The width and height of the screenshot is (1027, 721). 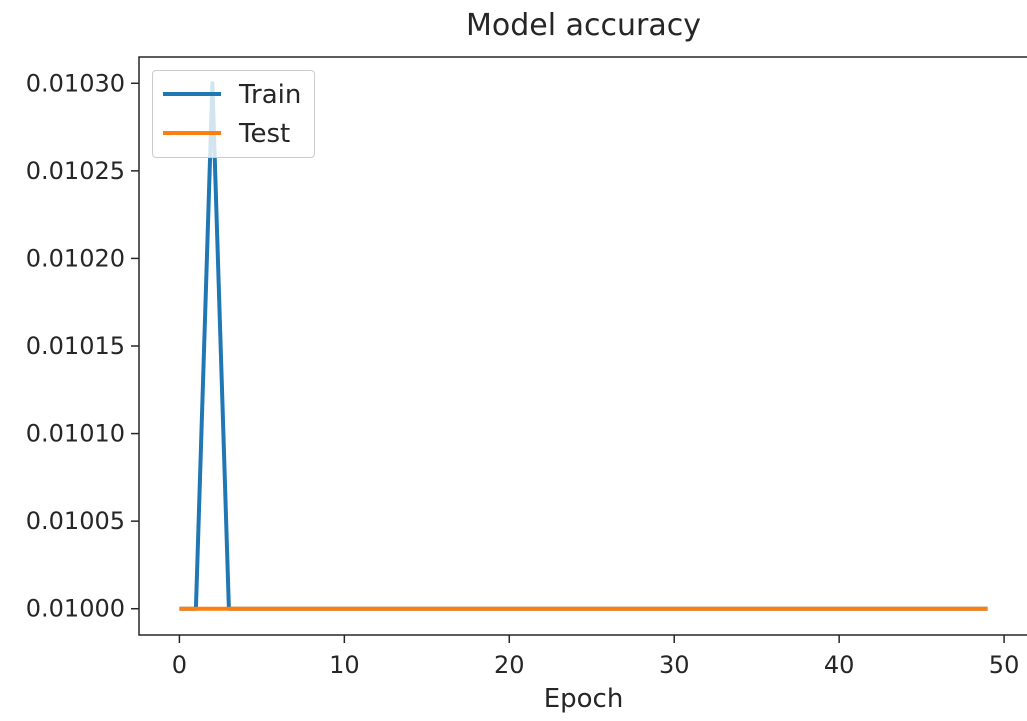 What do you see at coordinates (509, 665) in the screenshot?
I see `x-tick-label: 20` at bounding box center [509, 665].